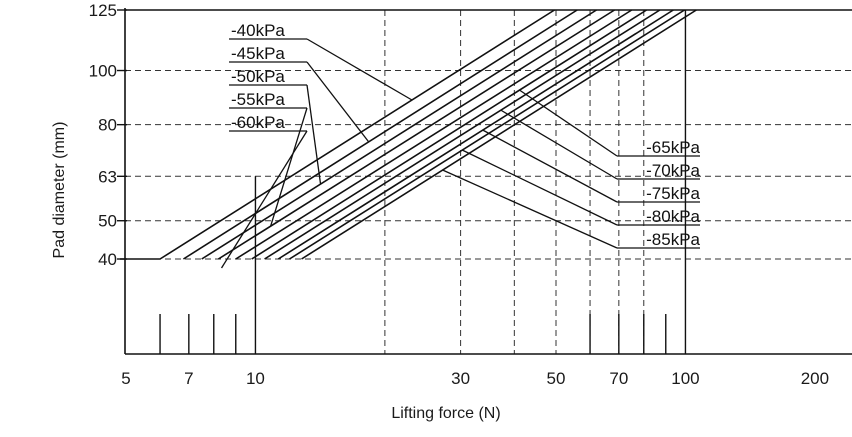  Describe the element at coordinates (673, 193) in the screenshot. I see `series-label: -75kPa` at that location.